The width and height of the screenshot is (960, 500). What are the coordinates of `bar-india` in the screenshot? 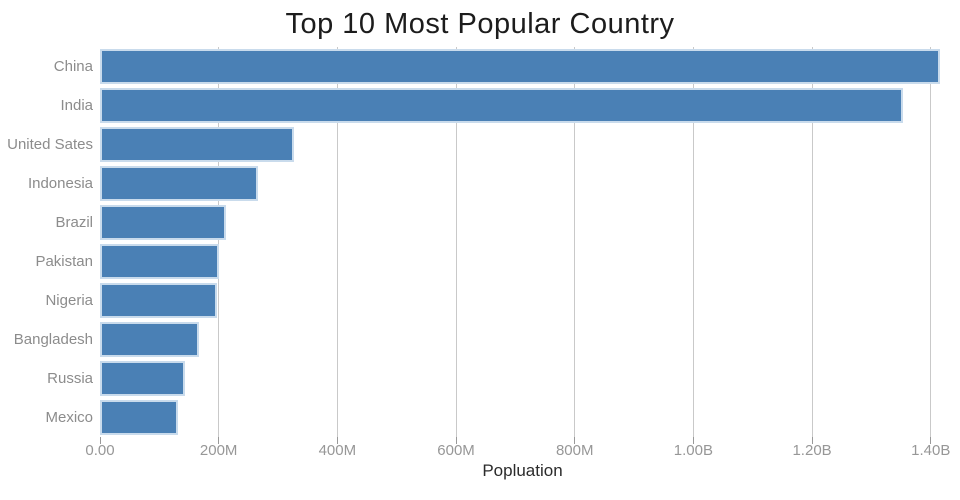 It's located at (501, 105).